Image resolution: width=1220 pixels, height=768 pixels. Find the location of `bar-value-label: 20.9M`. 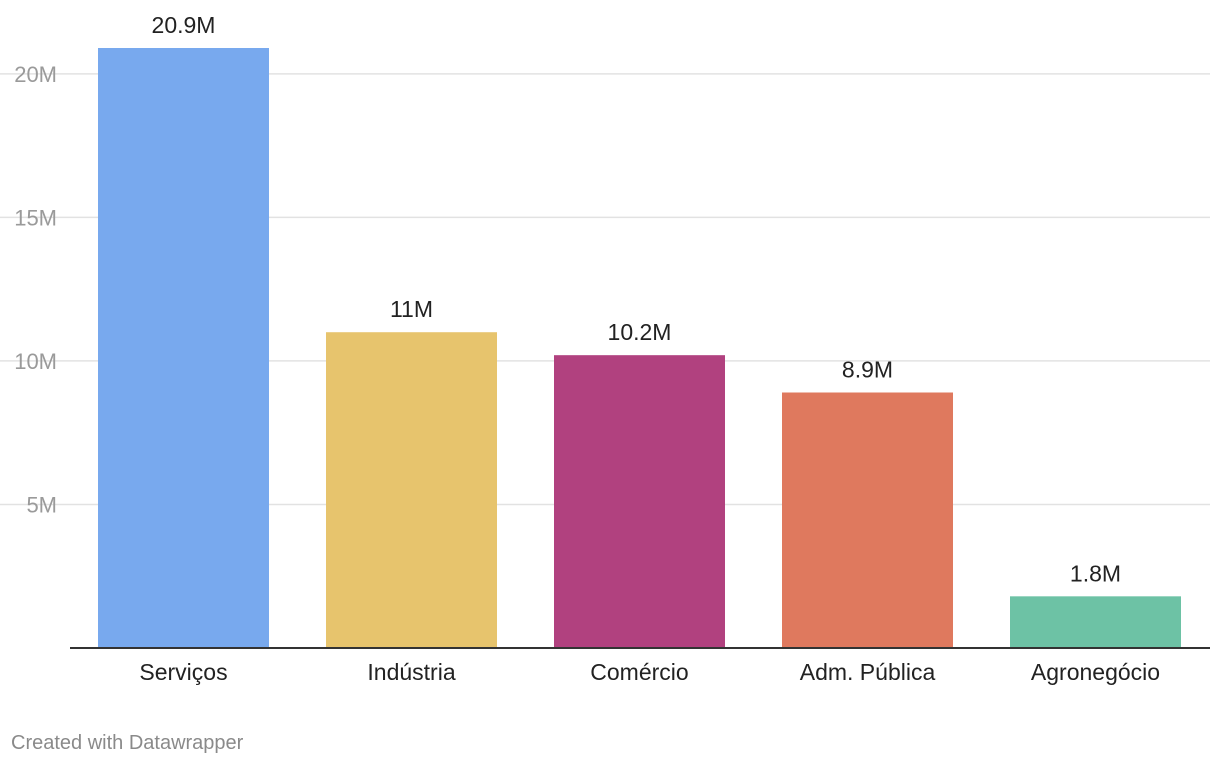

bar-value-label: 20.9M is located at coordinates (184, 25).